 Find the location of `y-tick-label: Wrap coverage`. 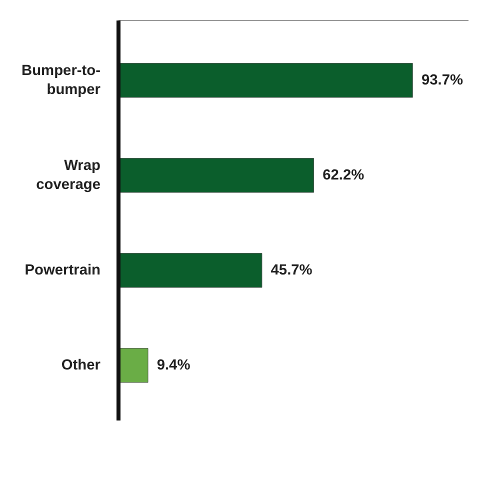

y-tick-label: Wrap coverage is located at coordinates (68, 175).